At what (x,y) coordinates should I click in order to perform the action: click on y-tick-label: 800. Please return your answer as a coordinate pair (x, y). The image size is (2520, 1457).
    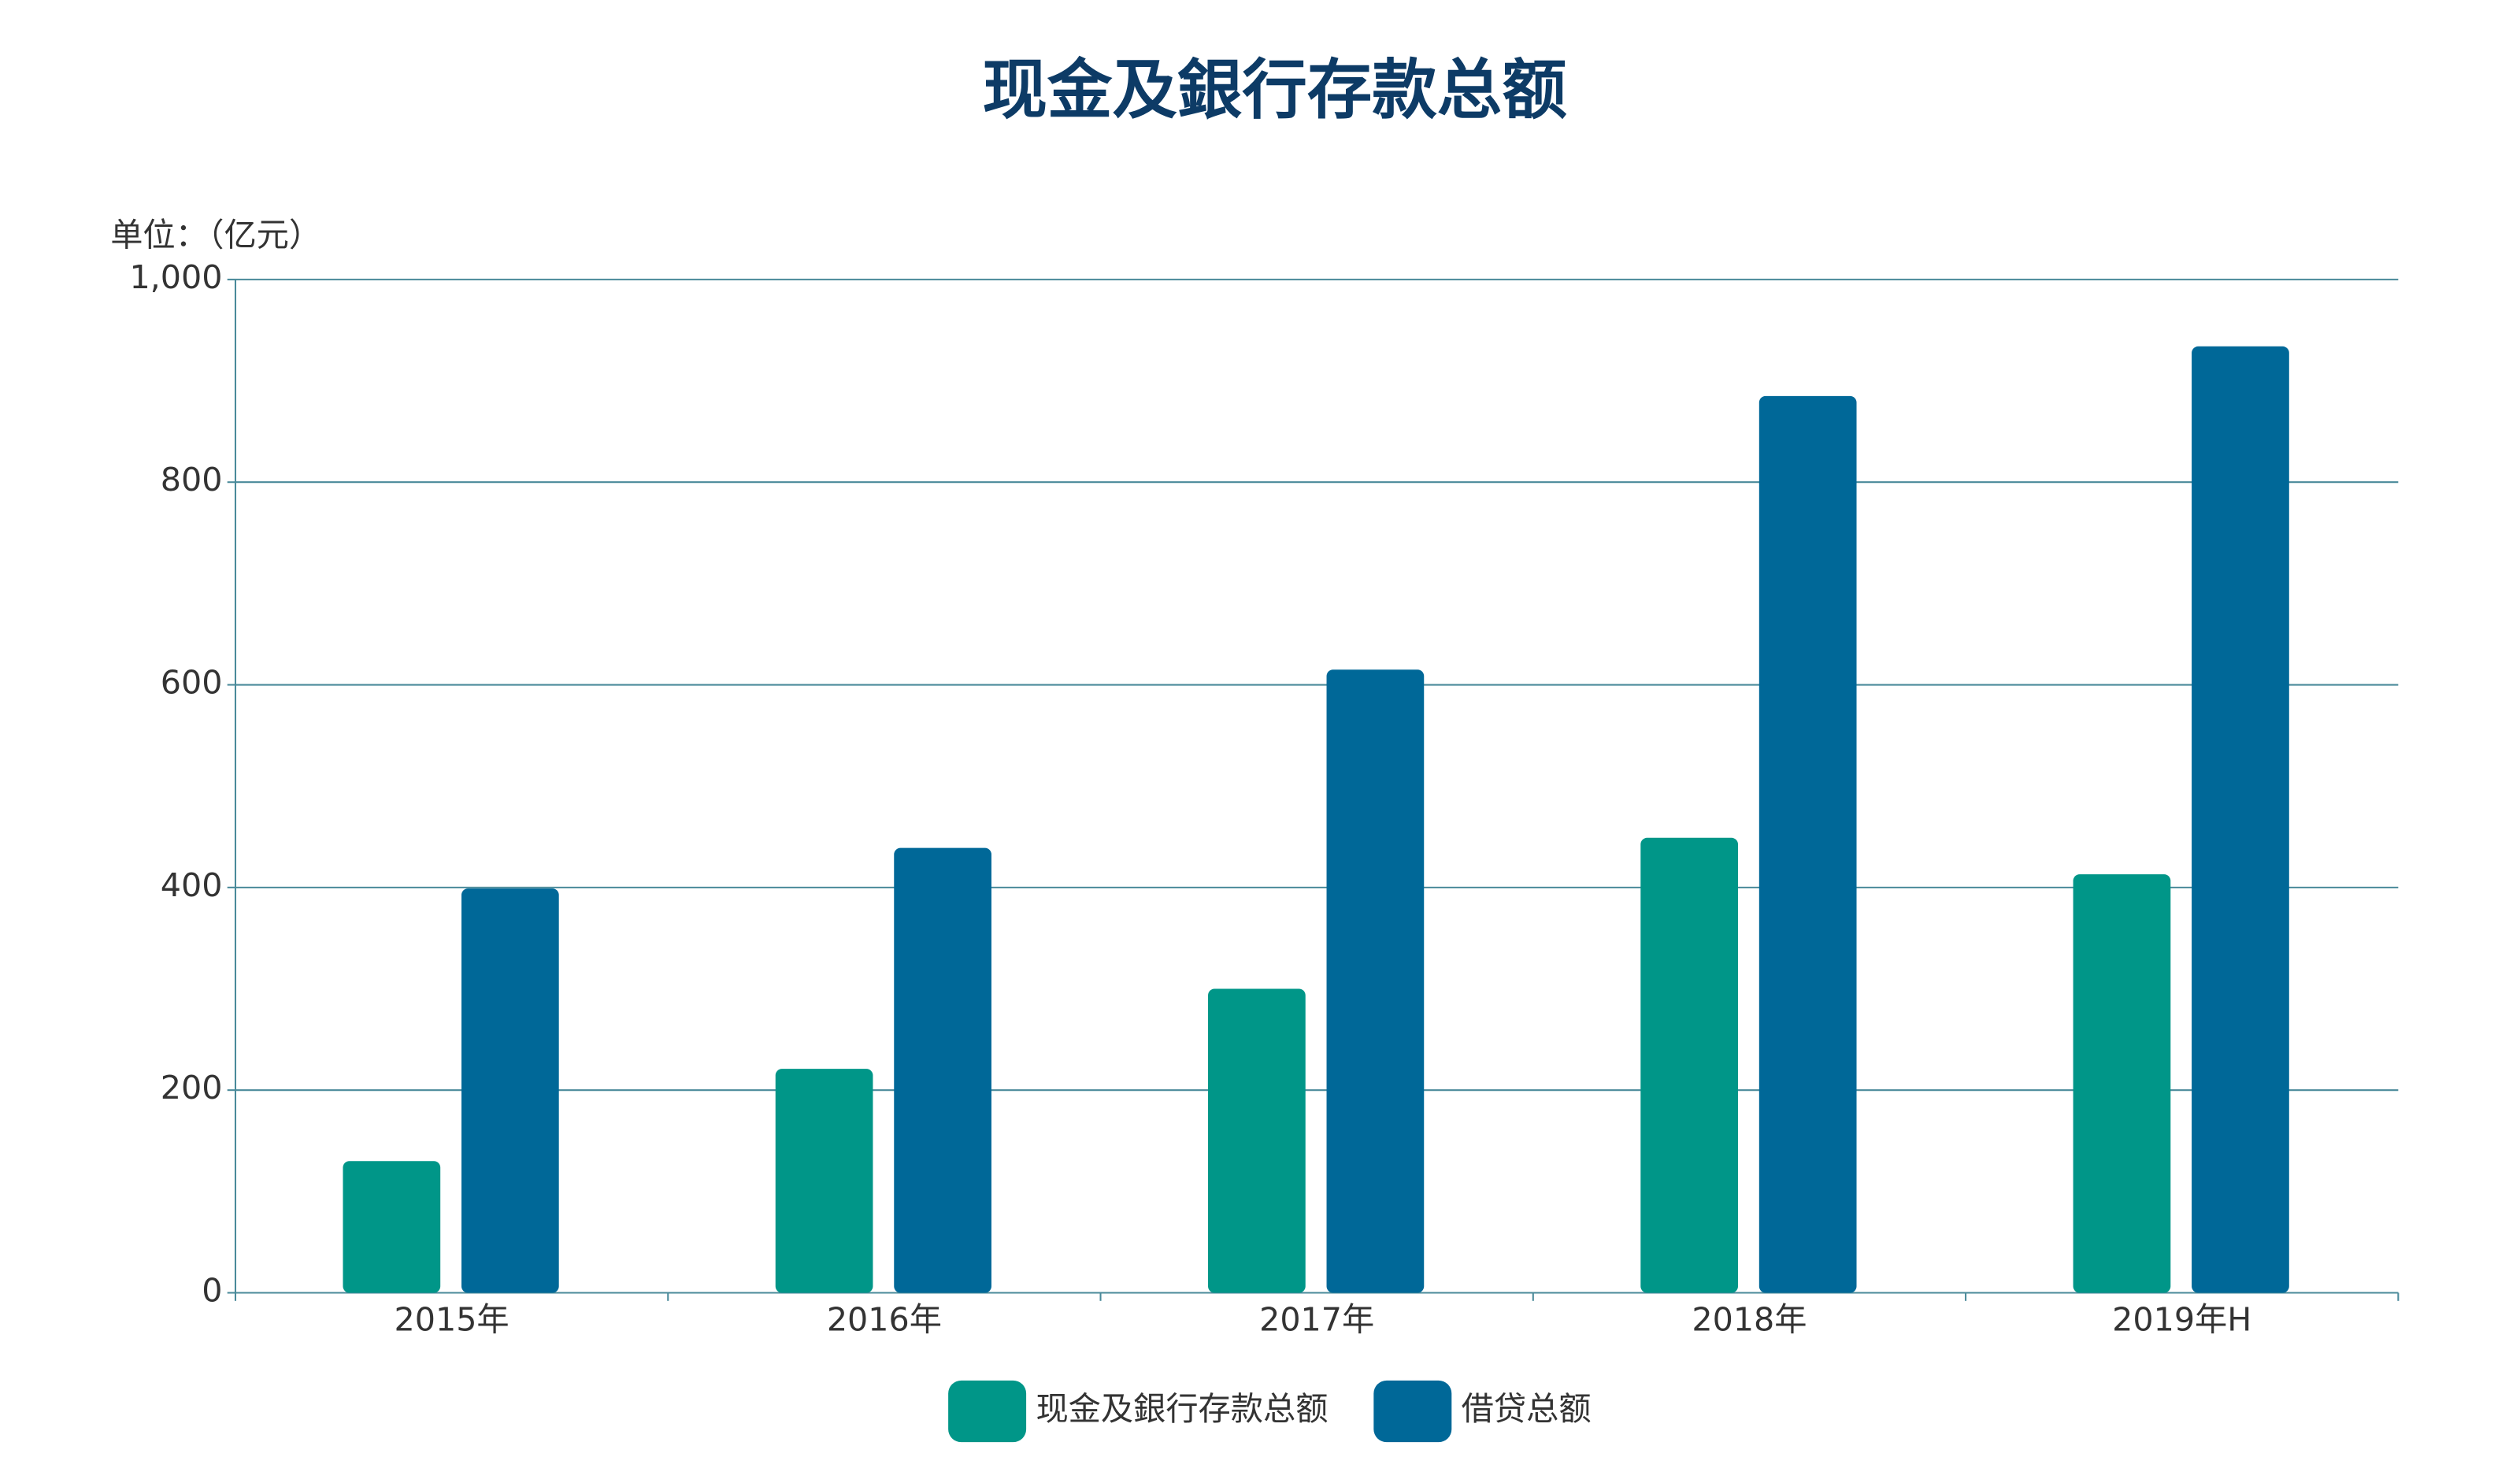
    Looking at the image, I should click on (192, 480).